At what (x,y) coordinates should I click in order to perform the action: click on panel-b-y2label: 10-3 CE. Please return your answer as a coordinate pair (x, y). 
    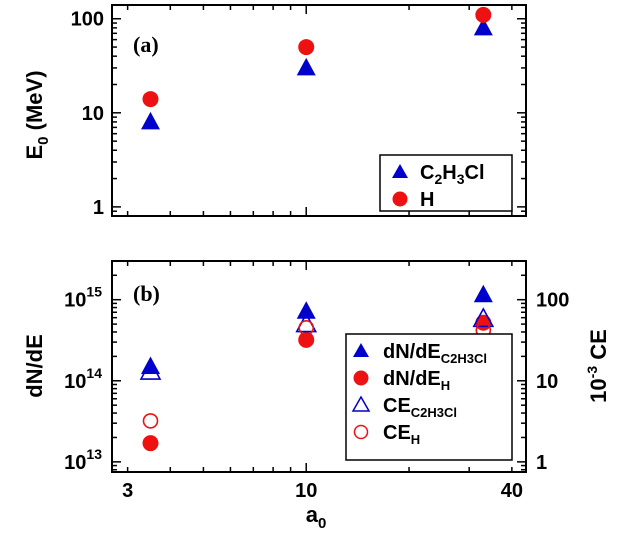
    Looking at the image, I should click on (597, 366).